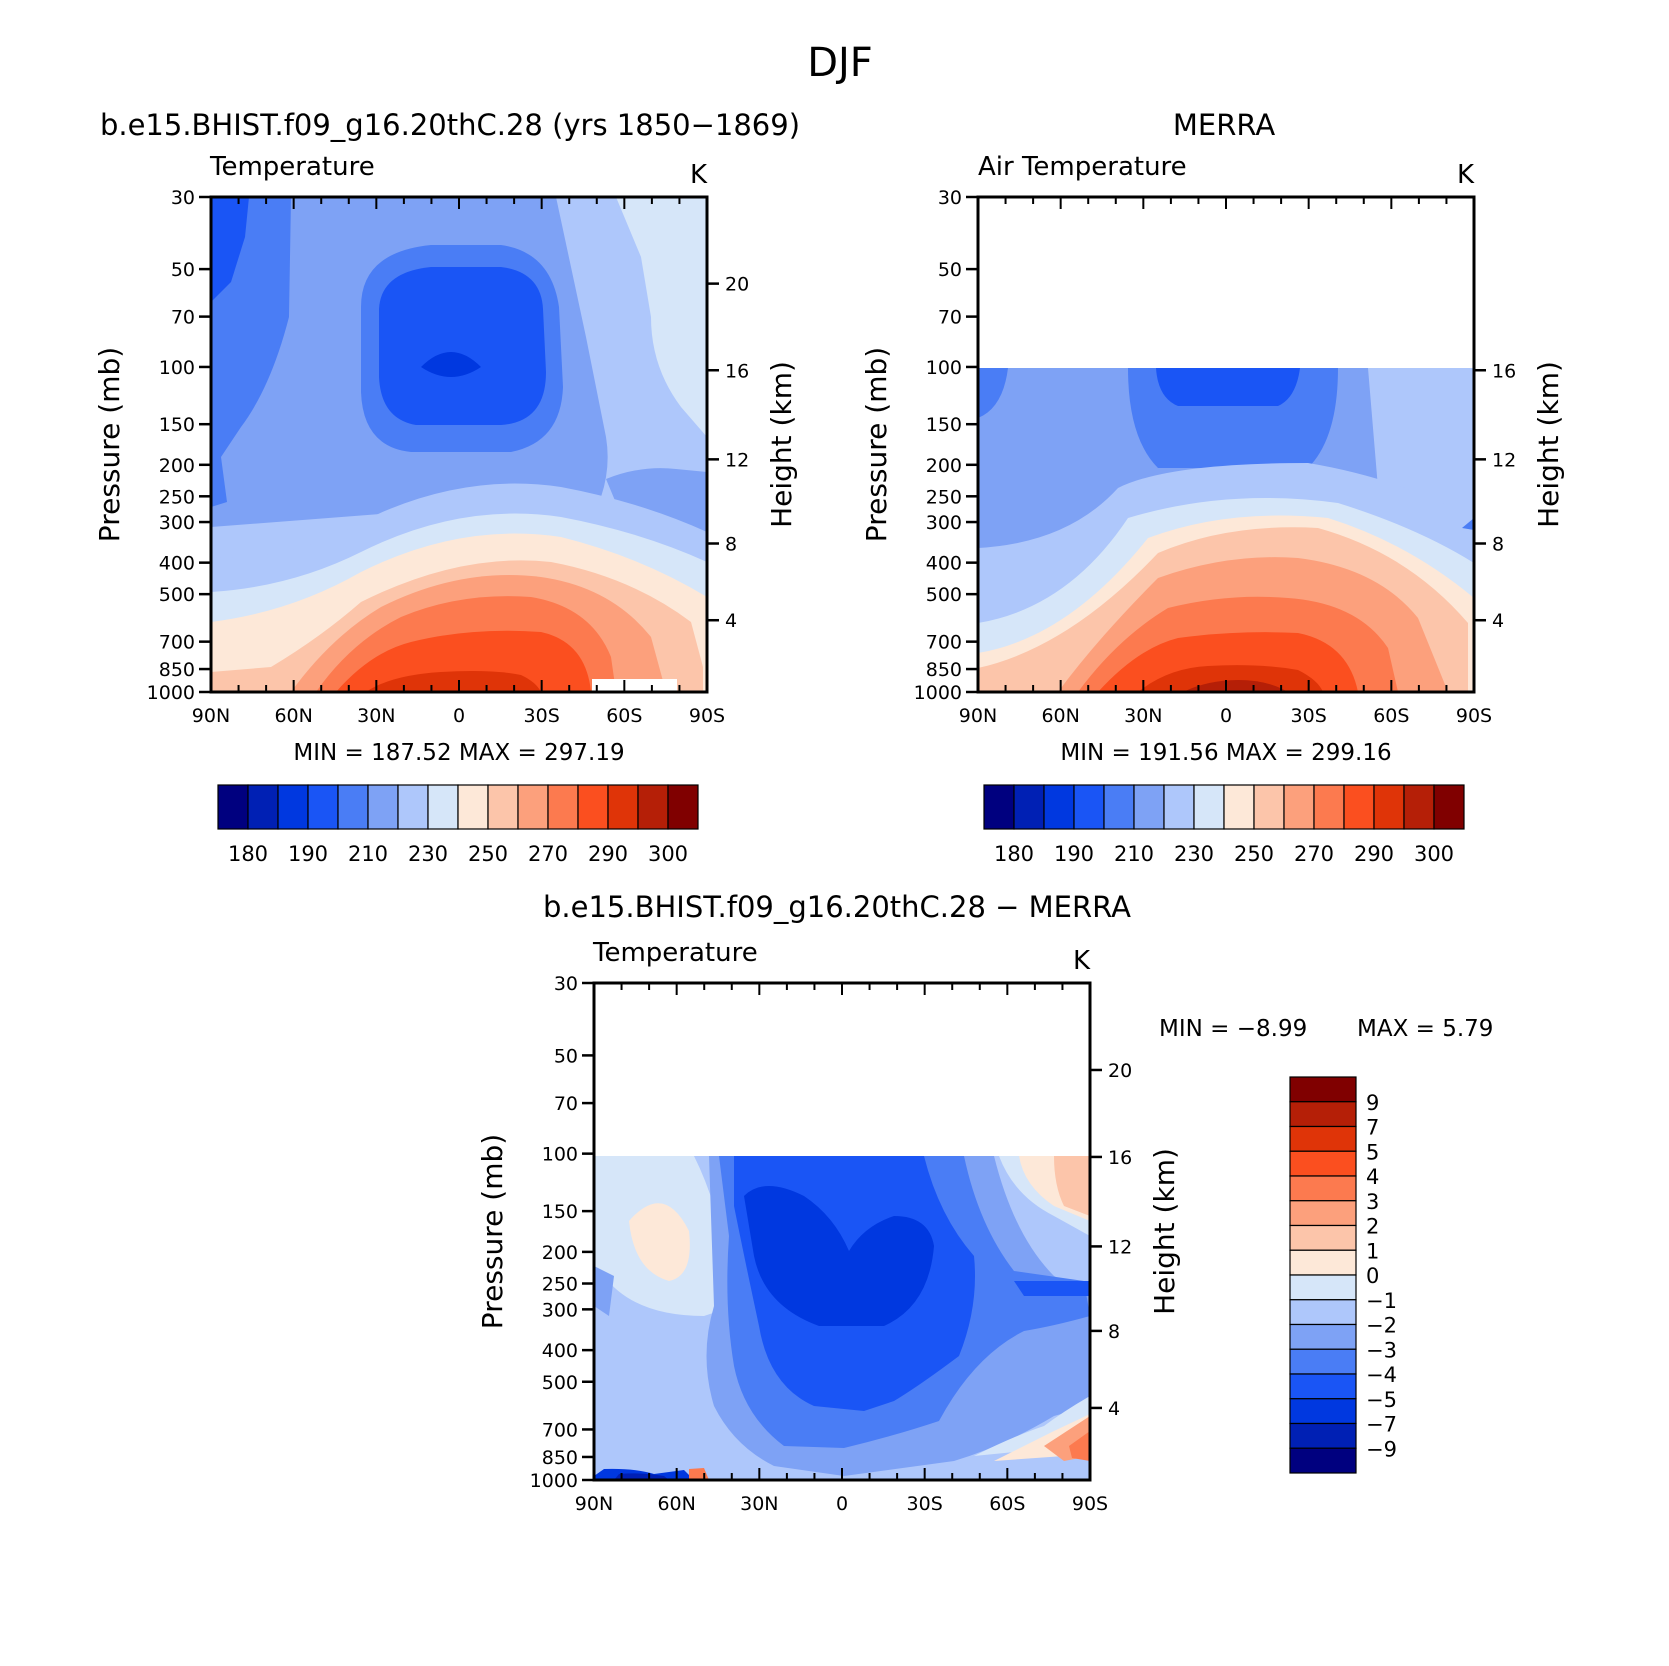 The height and width of the screenshot is (1666, 1669). What do you see at coordinates (737, 460) in the screenshot?
I see `height-tick-label: 12` at bounding box center [737, 460].